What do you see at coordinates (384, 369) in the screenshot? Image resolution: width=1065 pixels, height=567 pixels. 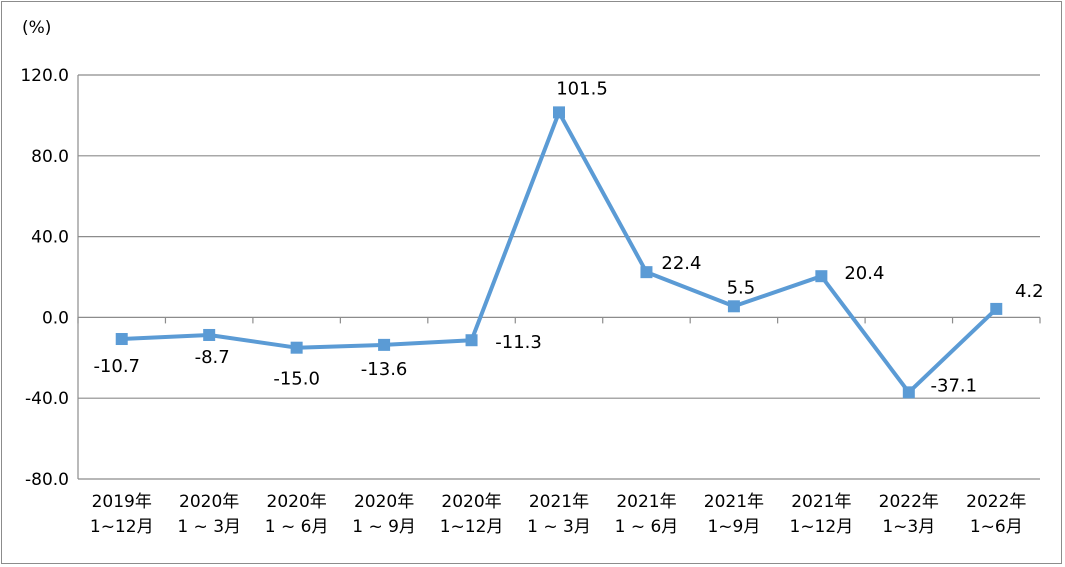 I see `data-label: -13.6` at bounding box center [384, 369].